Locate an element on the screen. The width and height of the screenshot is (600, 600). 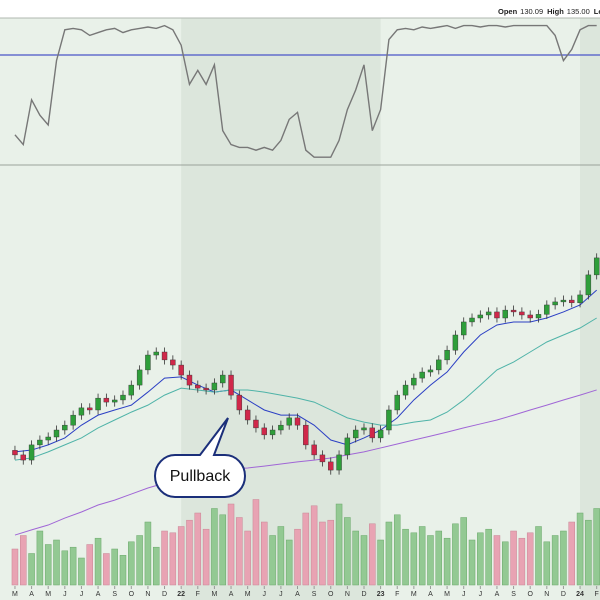
x-tick-label: D is located at coordinates (363, 594).